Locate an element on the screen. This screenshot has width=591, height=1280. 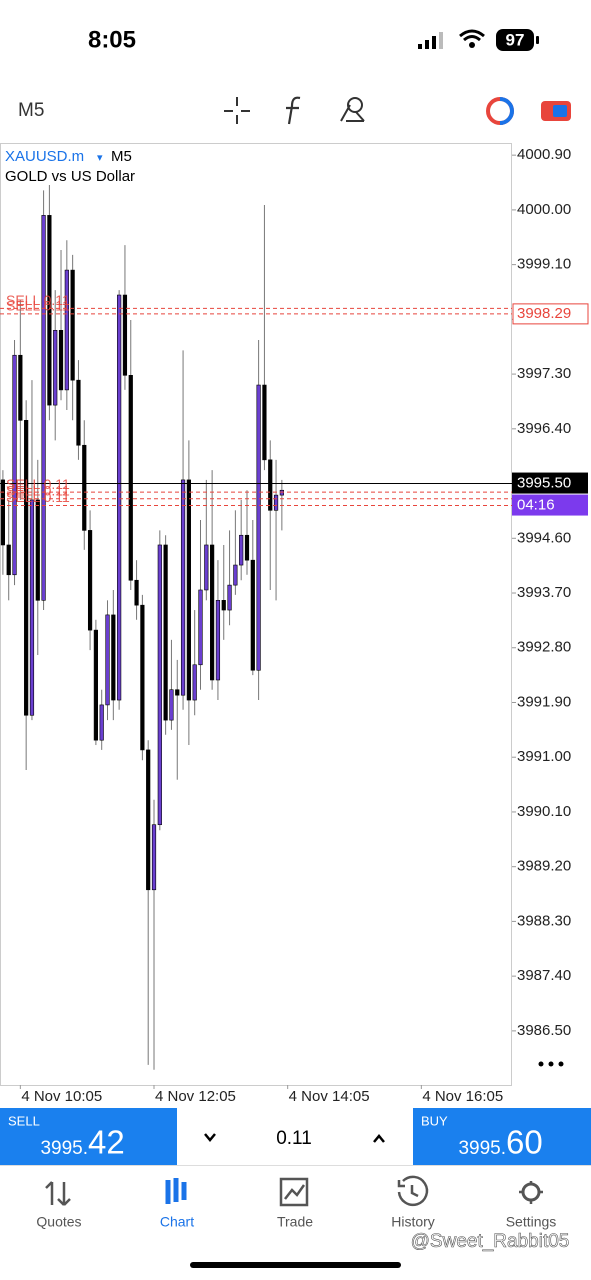
x-tick-label: 4 Nov 10:05 is located at coordinates (61, 1096).